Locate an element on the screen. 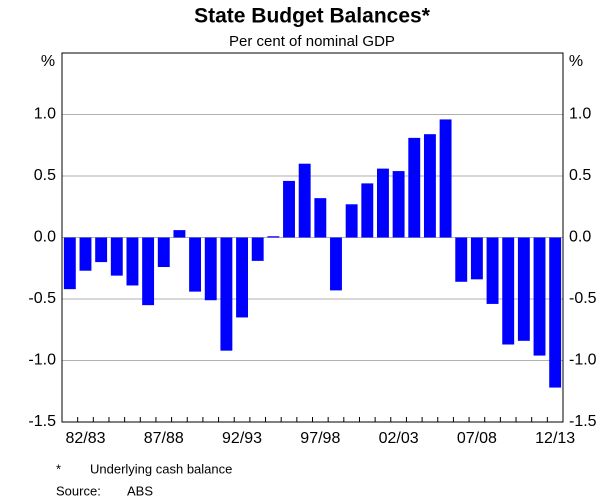  source-marker: Source: is located at coordinates (78, 490).